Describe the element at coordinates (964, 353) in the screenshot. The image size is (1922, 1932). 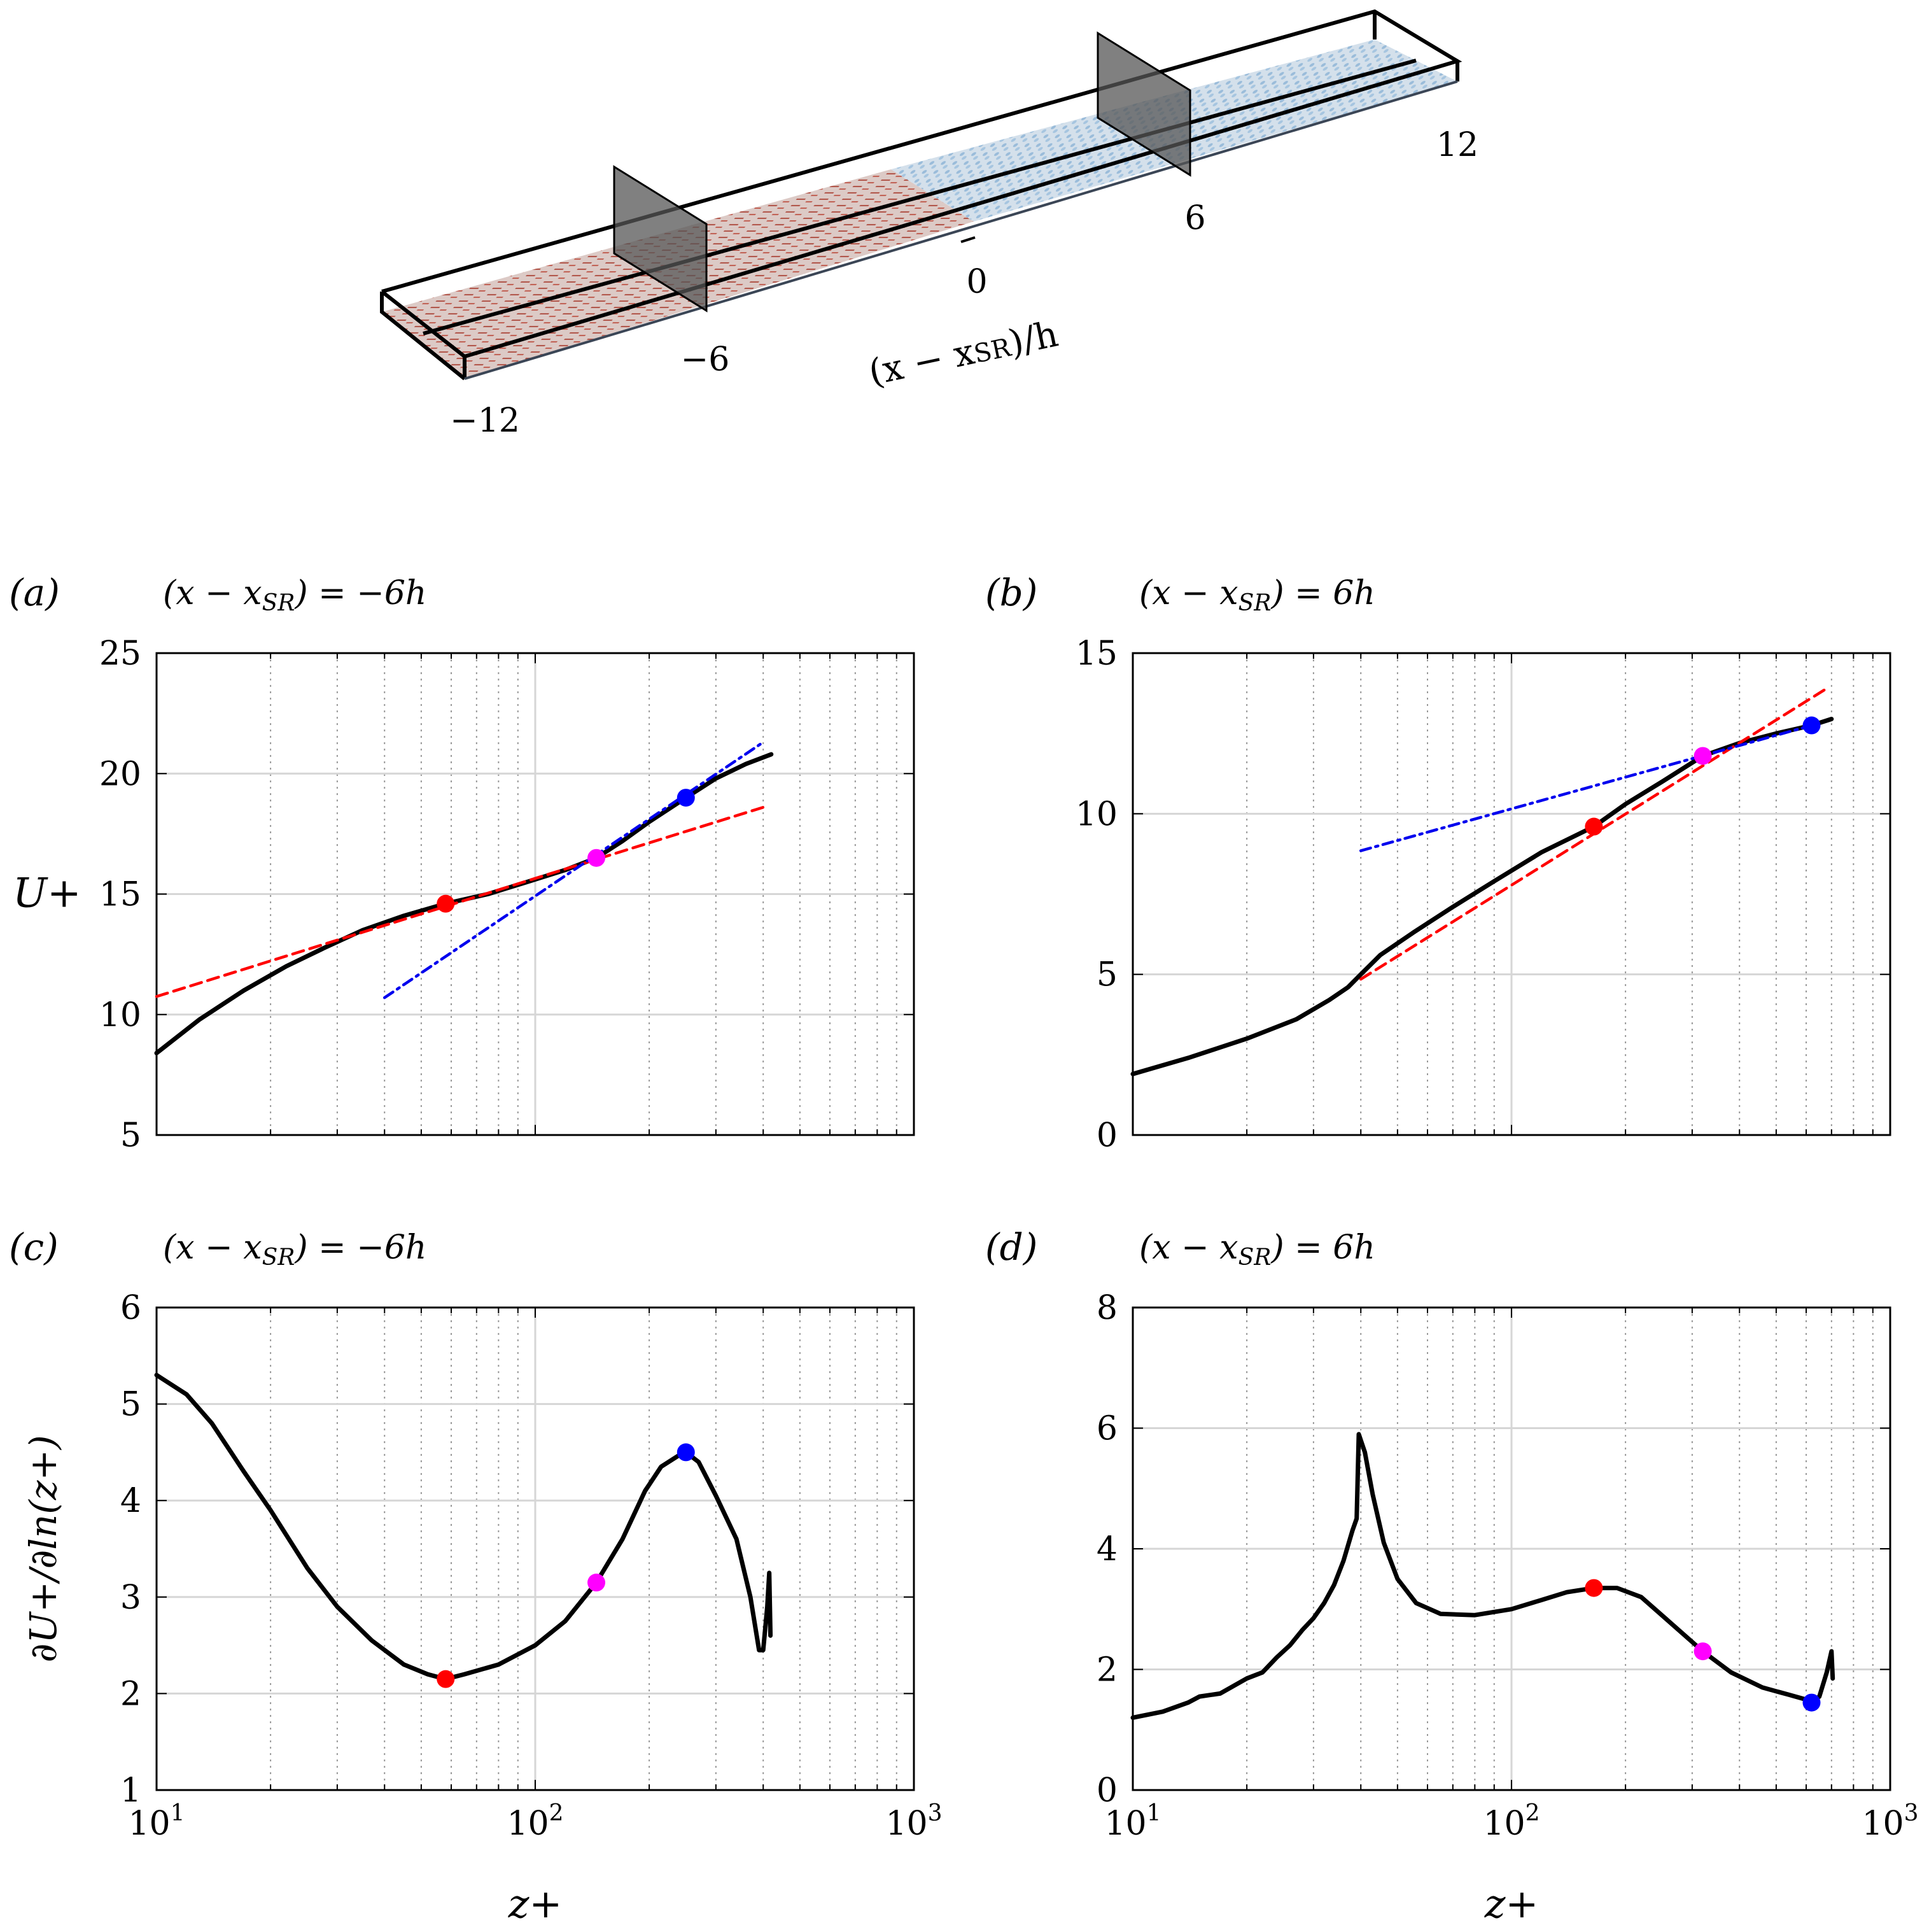
I see `schematic-axis-label: (x − xSR)/h` at that location.